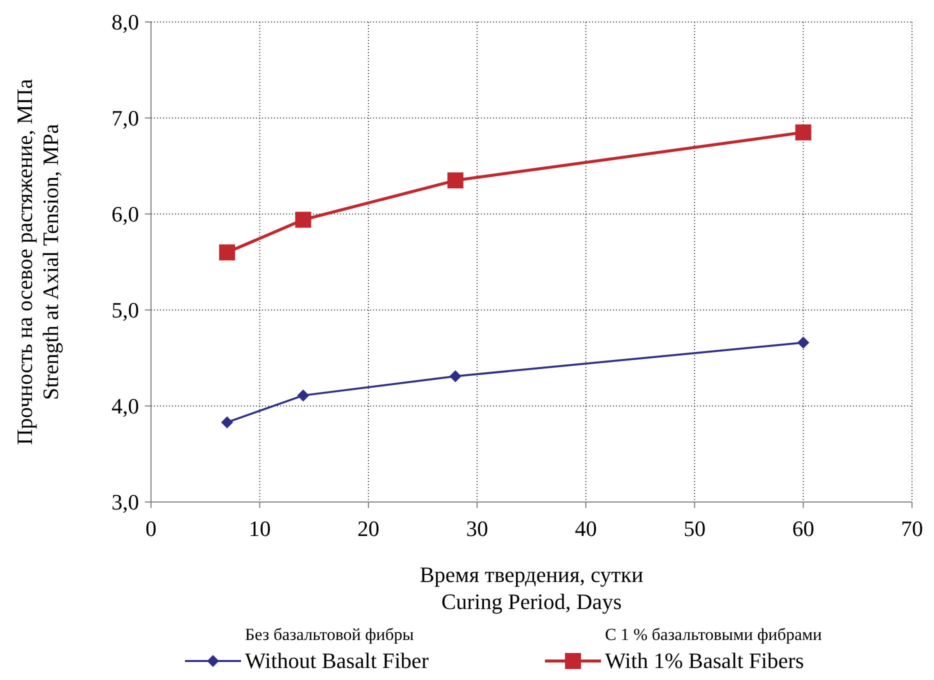  What do you see at coordinates (151, 528) in the screenshot?
I see `x-tick-label: 0` at bounding box center [151, 528].